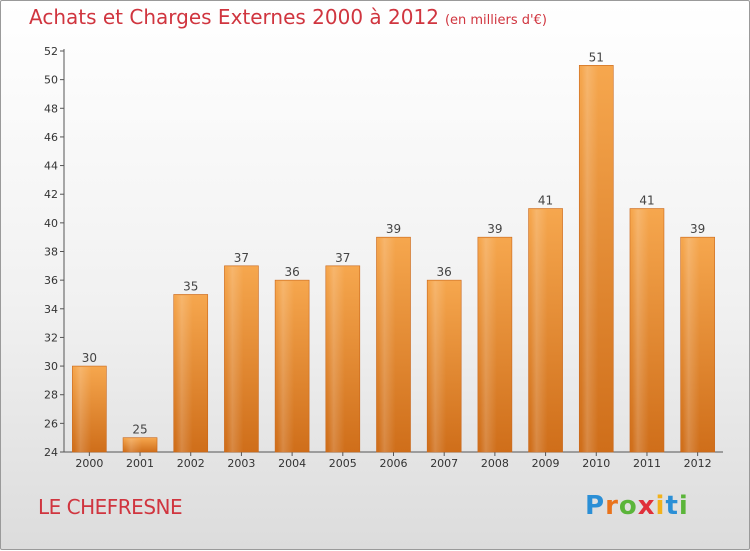  I want to click on chart-unit: (en milliers d'€), so click(495, 20).